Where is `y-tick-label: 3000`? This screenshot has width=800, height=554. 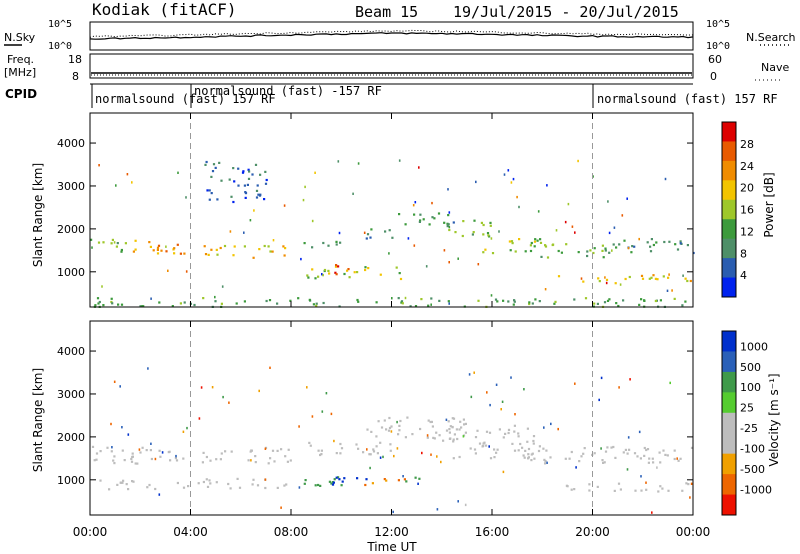 y-tick-label: 3000 is located at coordinates (71, 394).